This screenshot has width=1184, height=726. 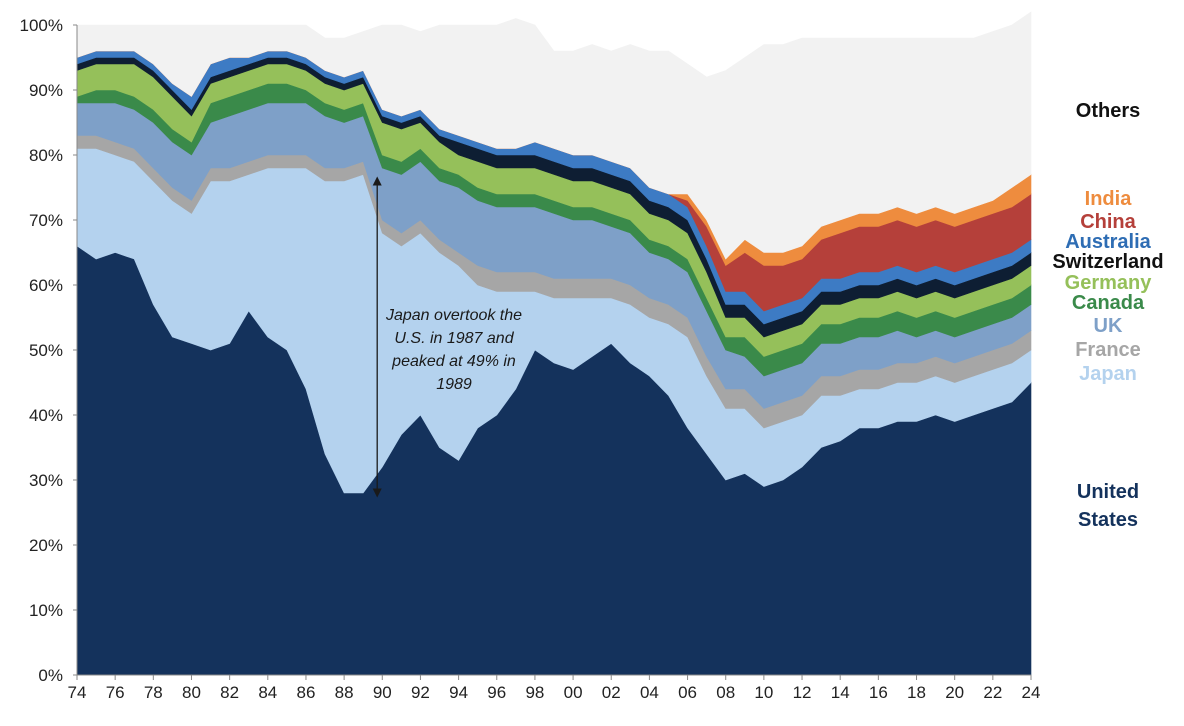 What do you see at coordinates (191, 692) in the screenshot?
I see `x-tick-label: 80` at bounding box center [191, 692].